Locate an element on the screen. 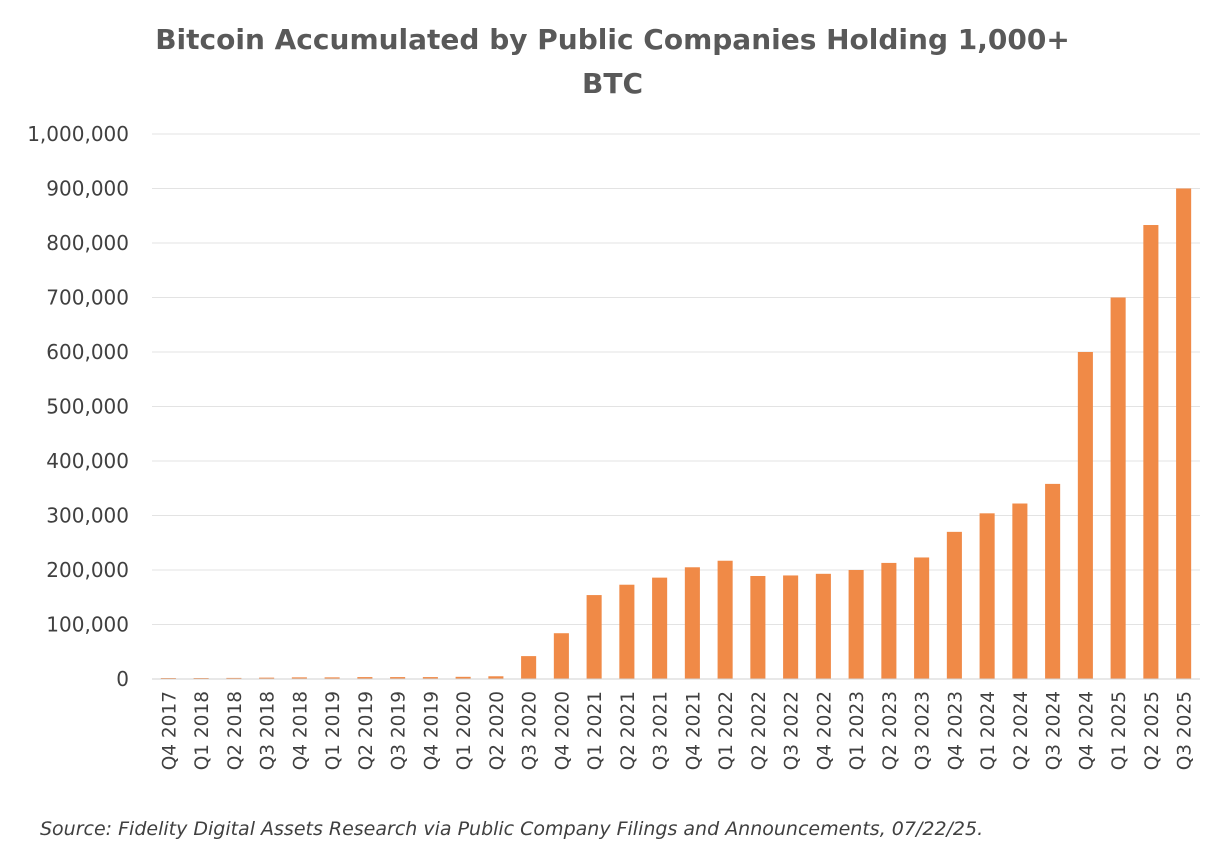  bar-q3-2024 is located at coordinates (1053, 581).